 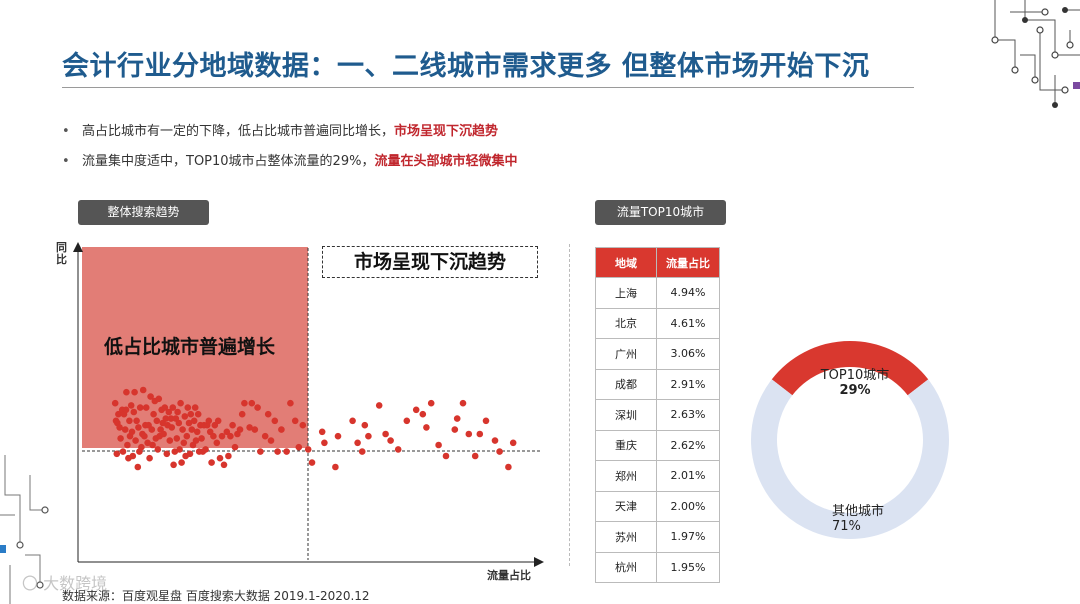 What do you see at coordinates (466, 66) in the screenshot?
I see `page-title: 会计行业分地域数据：一、二线城市需求更多 但整体市场开始下沉` at bounding box center [466, 66].